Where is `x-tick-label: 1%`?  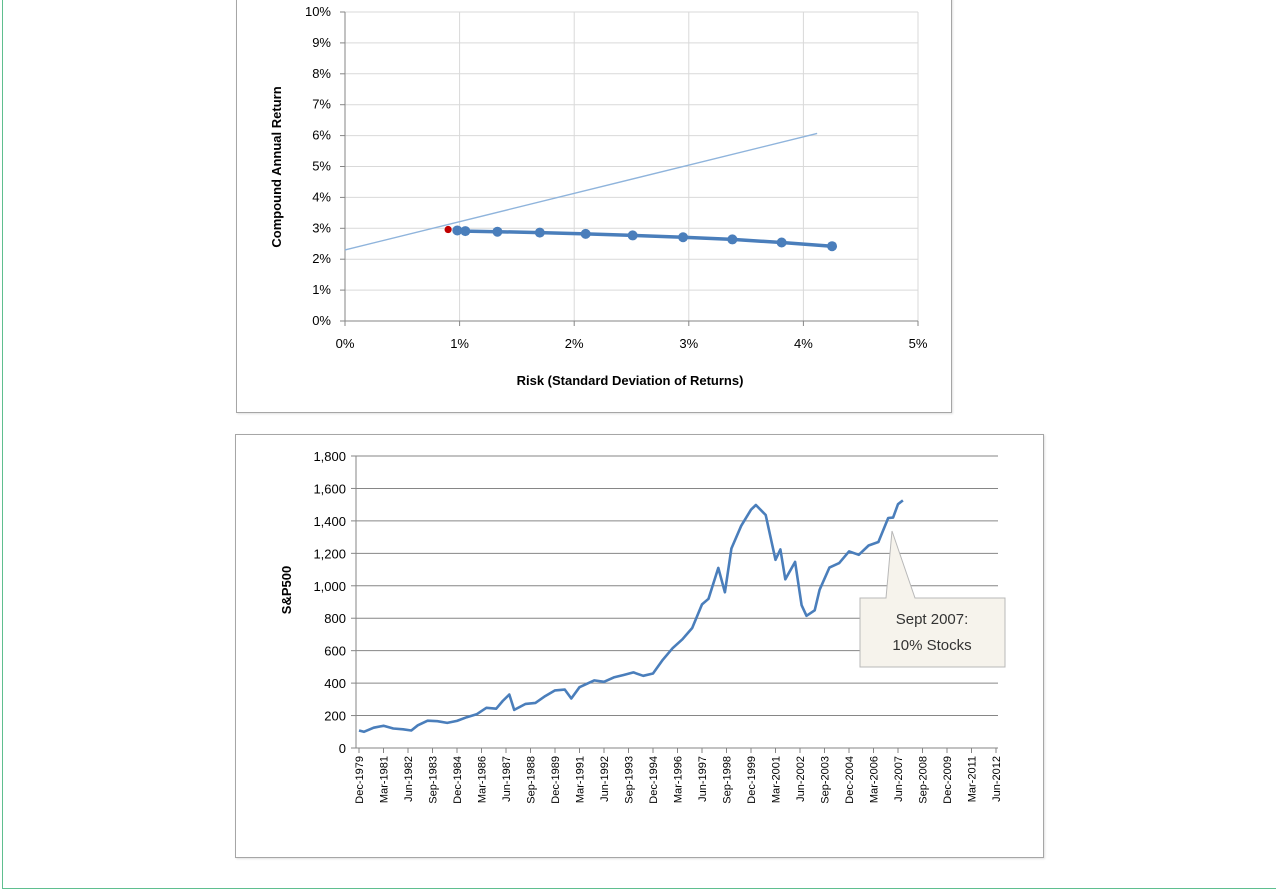 x-tick-label: 1% is located at coordinates (459, 343).